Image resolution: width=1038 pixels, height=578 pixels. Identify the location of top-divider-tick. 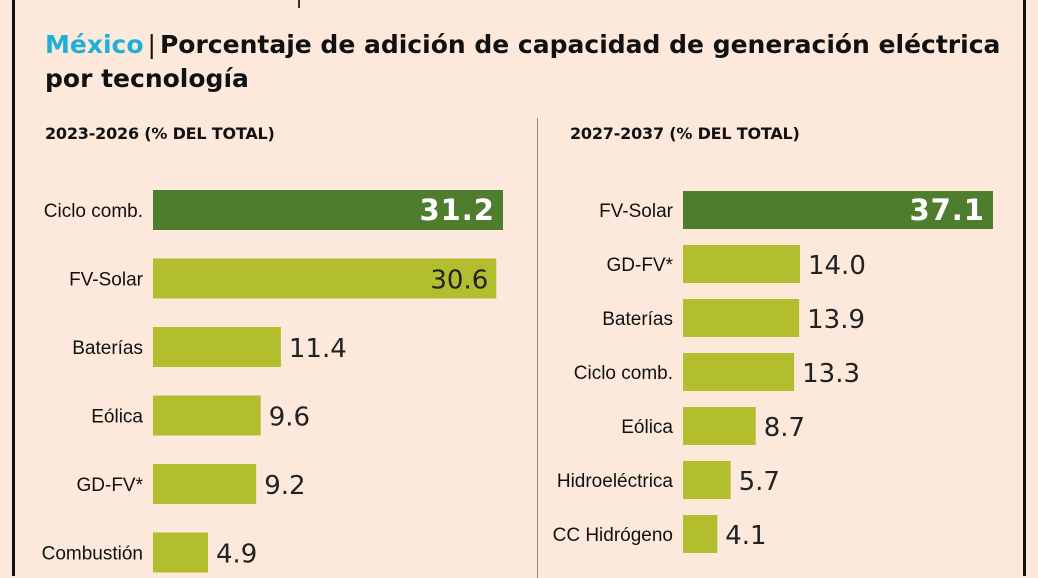
(299, 4).